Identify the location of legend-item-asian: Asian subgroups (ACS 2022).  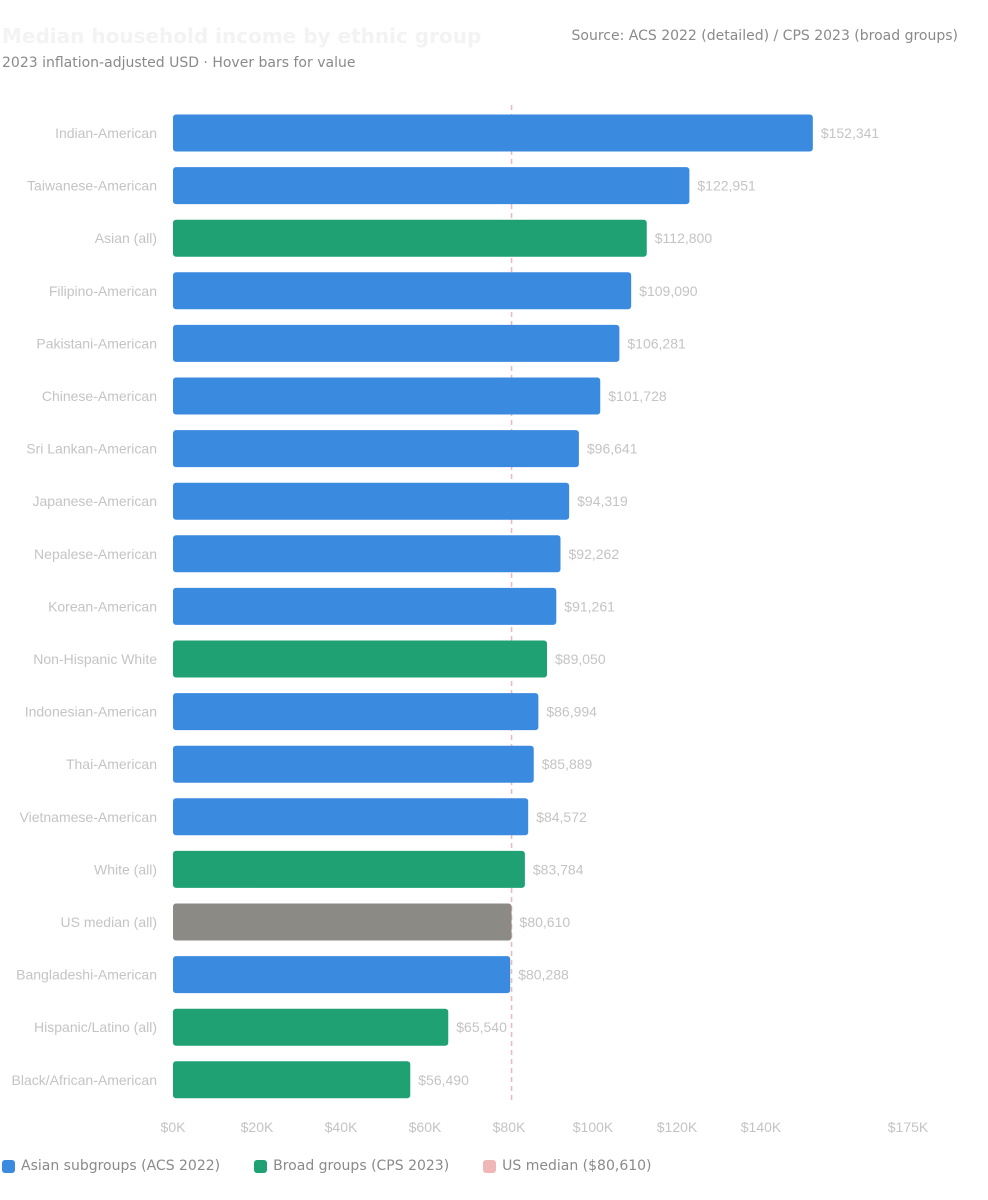
(111, 1166).